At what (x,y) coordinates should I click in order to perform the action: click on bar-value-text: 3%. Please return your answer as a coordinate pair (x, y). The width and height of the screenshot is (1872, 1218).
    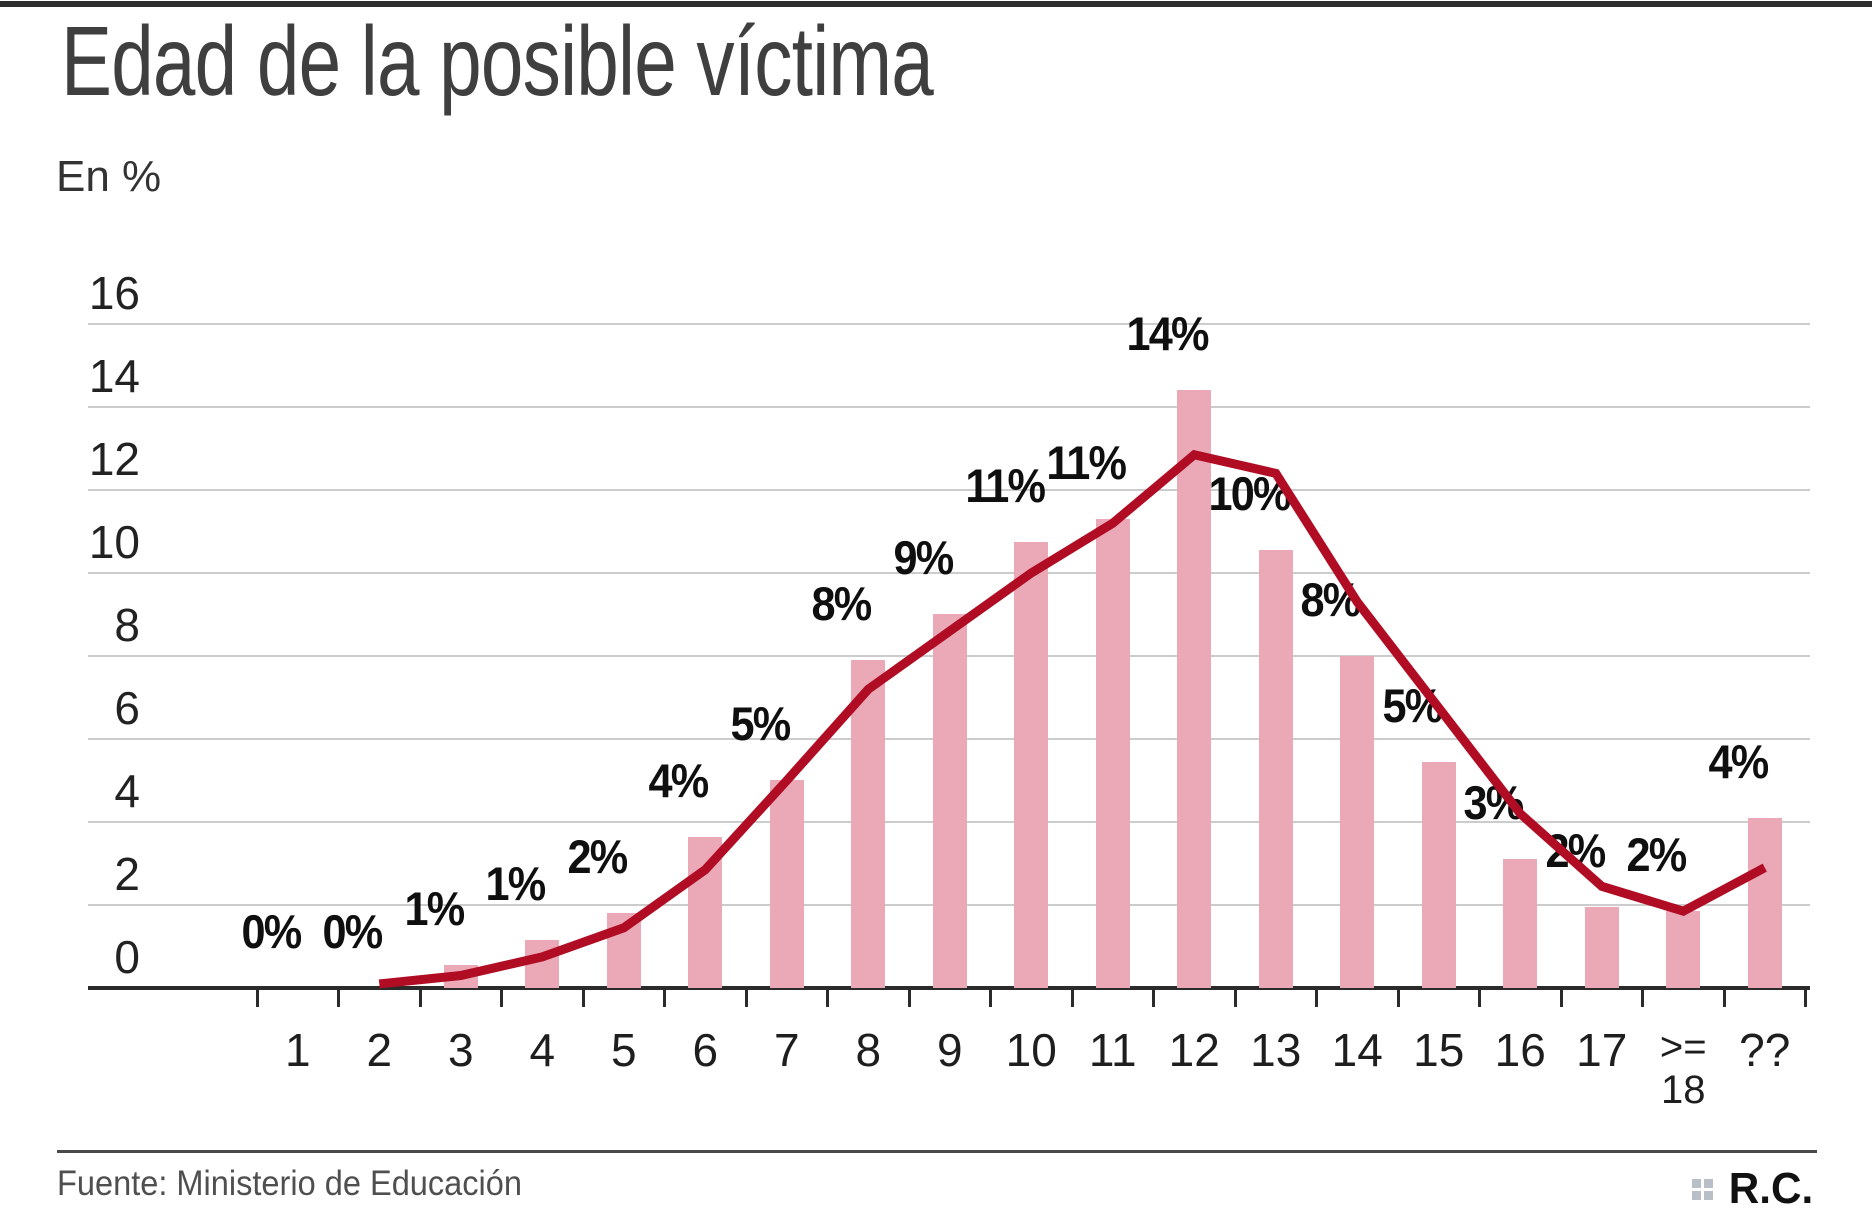
    Looking at the image, I should click on (1494, 802).